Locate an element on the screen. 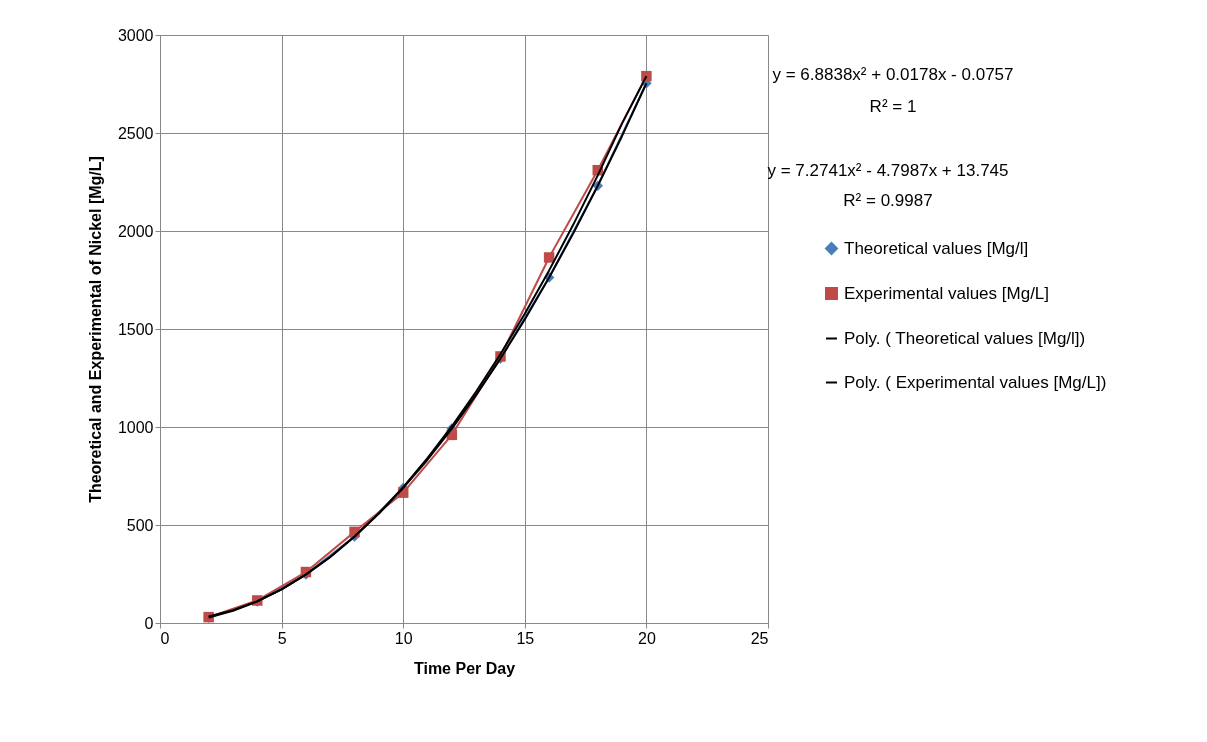  y-tick-label: 0 is located at coordinates (149, 623).